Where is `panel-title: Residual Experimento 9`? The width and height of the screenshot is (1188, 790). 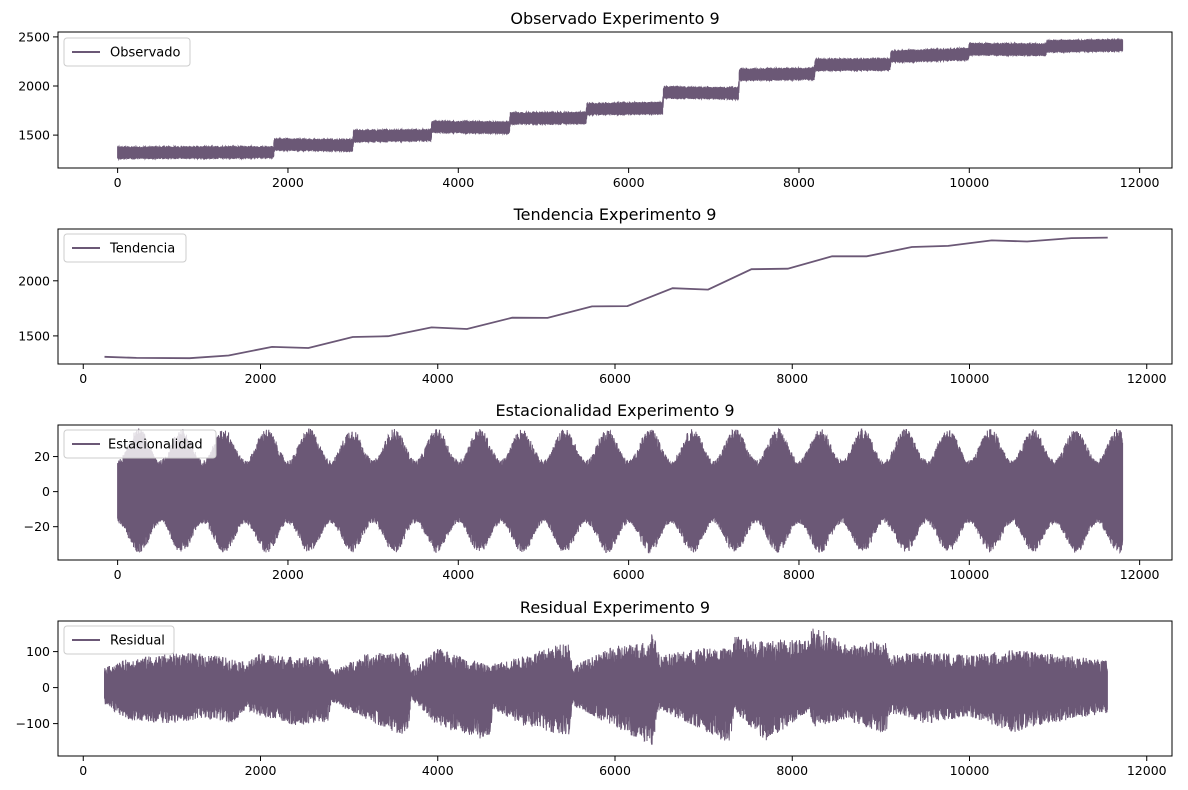 panel-title: Residual Experimento 9 is located at coordinates (615, 607).